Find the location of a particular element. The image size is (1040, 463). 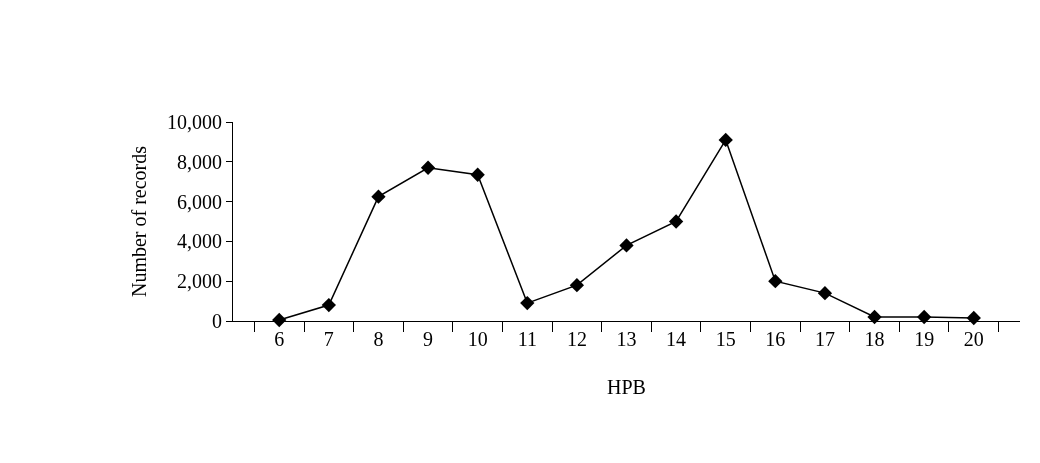

x-tick-label: 13 is located at coordinates (626, 339).